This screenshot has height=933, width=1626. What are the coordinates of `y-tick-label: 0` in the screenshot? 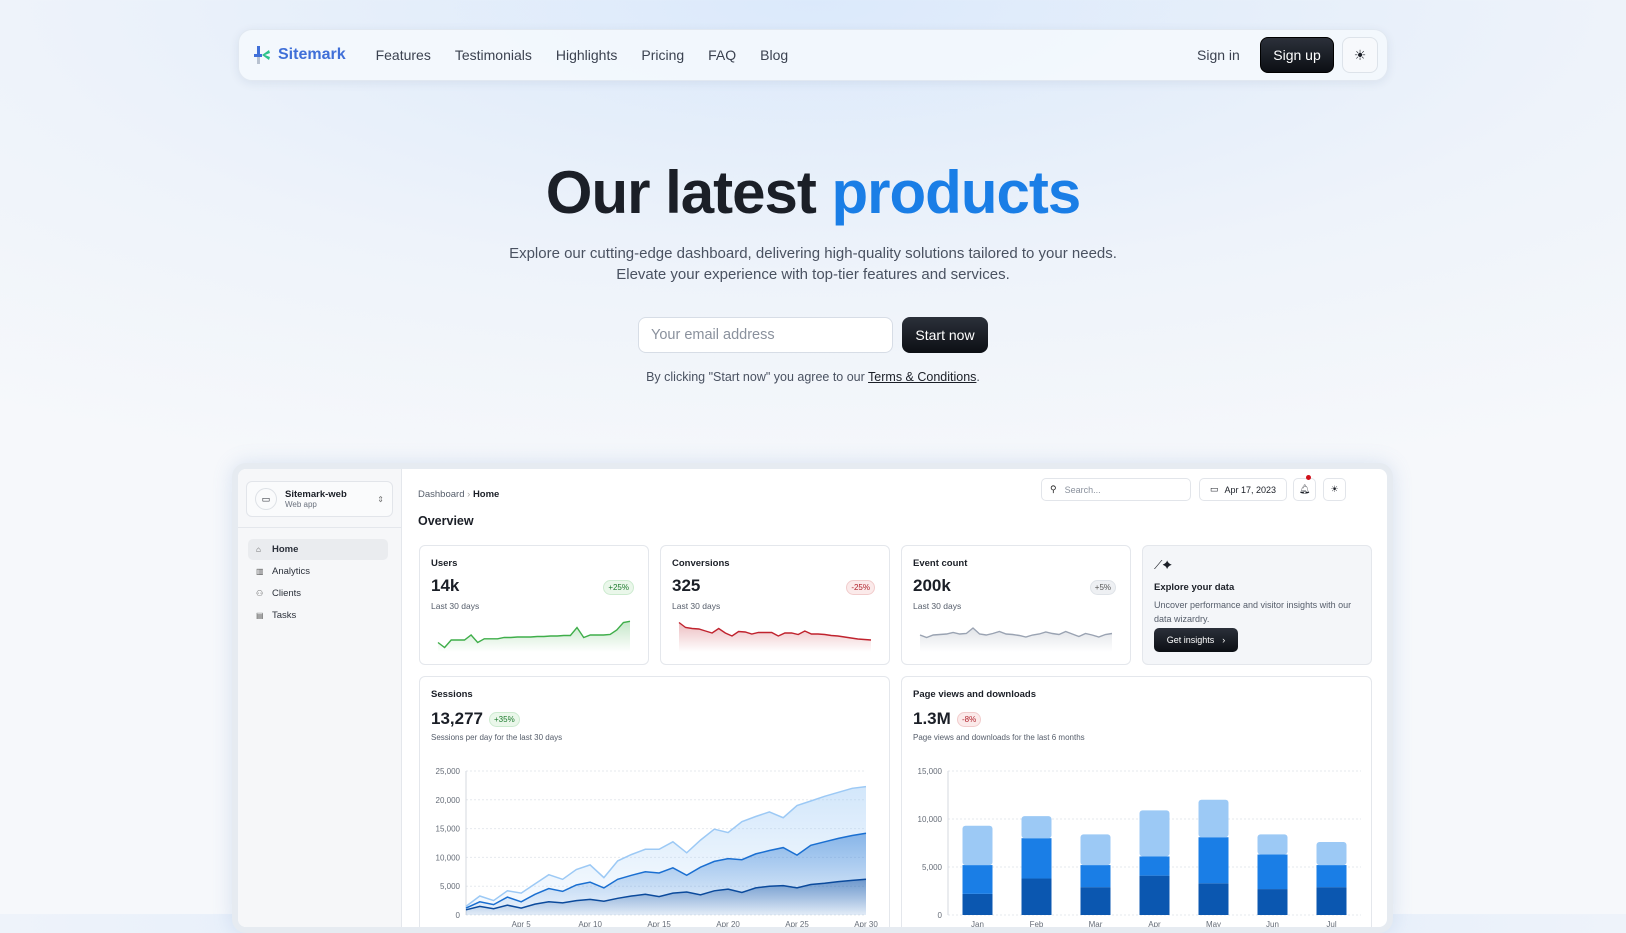 It's located at (458, 915).